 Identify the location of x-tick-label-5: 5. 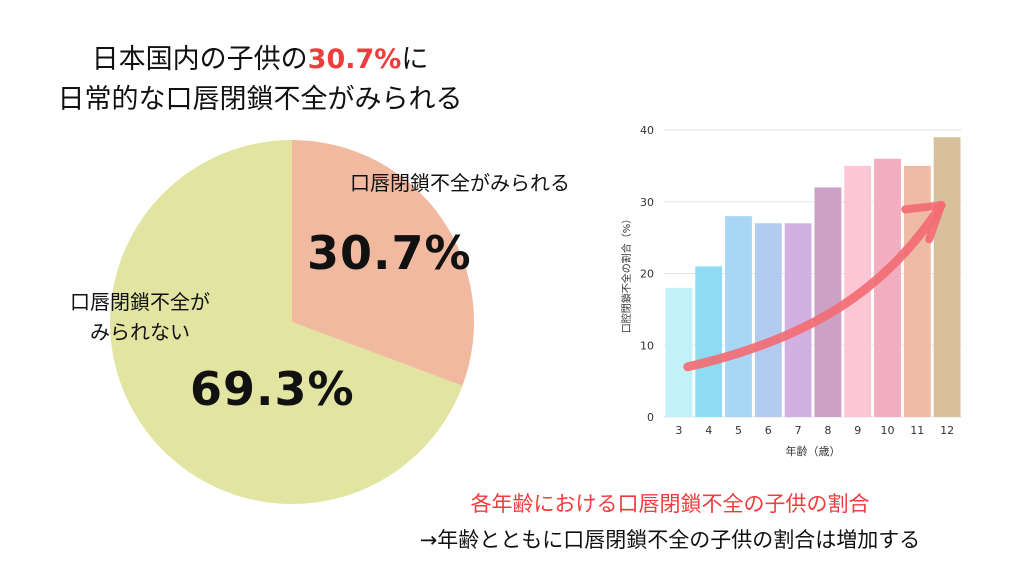
(738, 430).